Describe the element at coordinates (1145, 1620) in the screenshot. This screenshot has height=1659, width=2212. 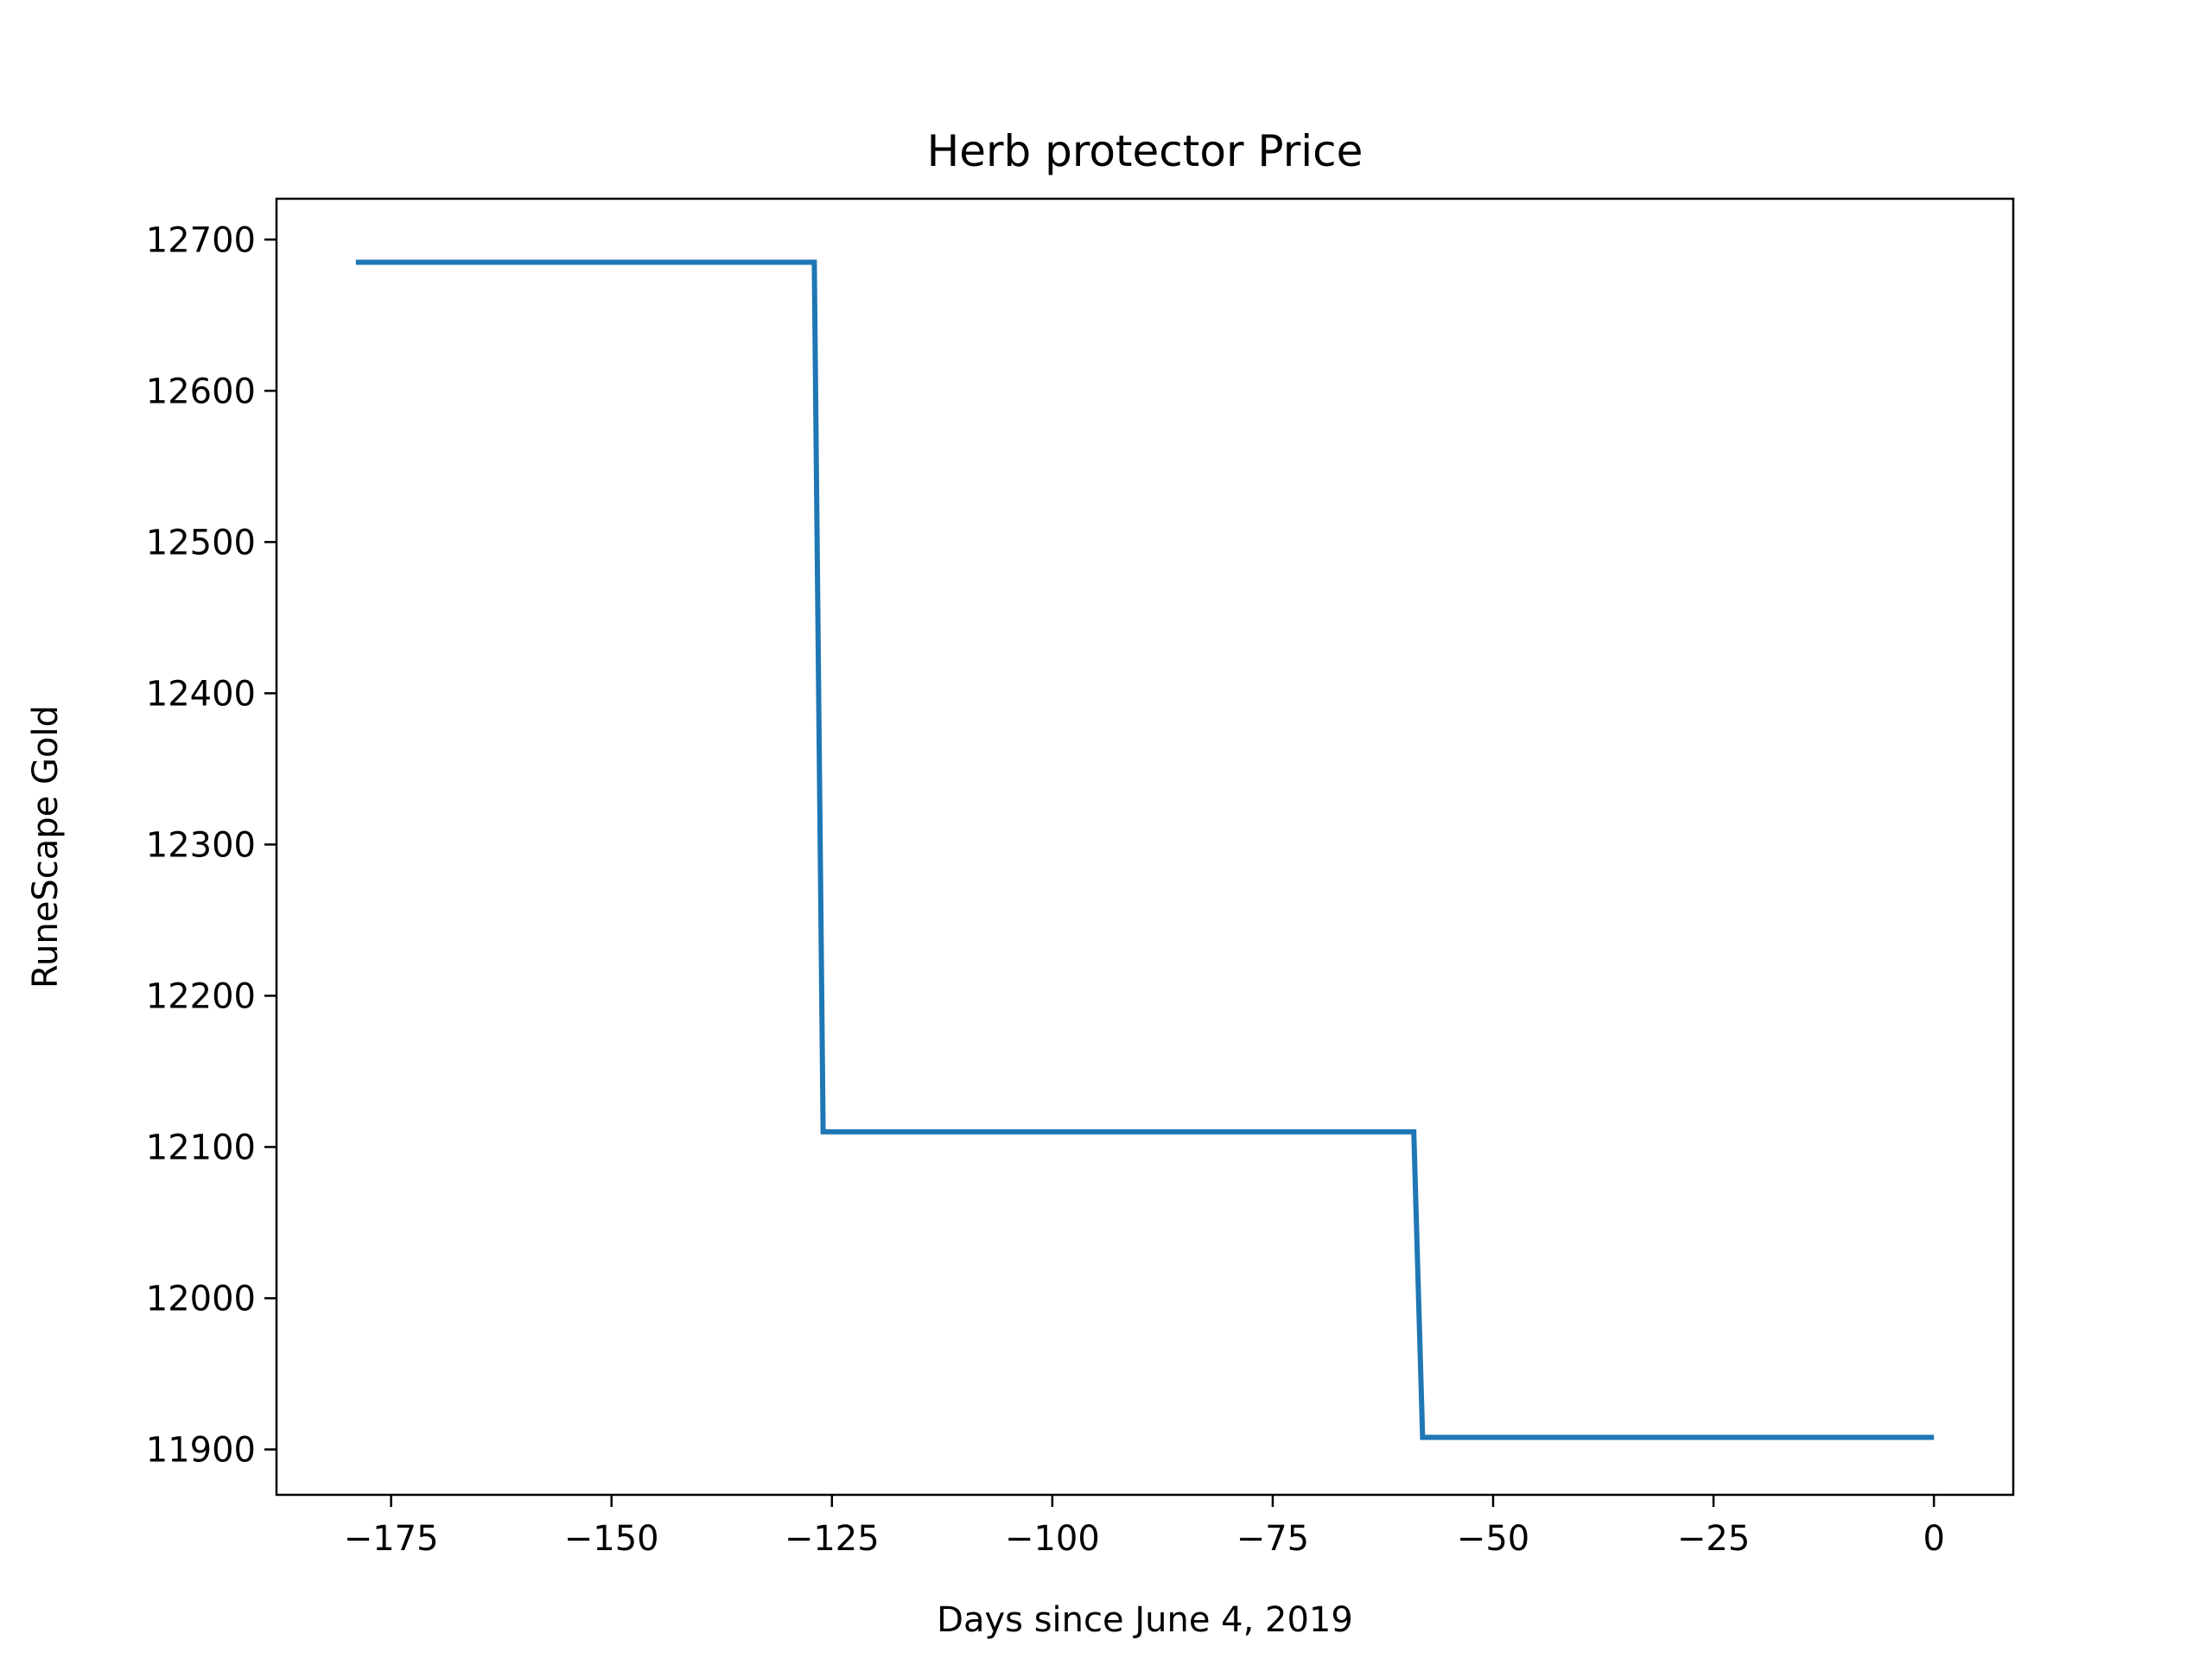
I see `x-axis-label: Days since June 4, 2019` at that location.